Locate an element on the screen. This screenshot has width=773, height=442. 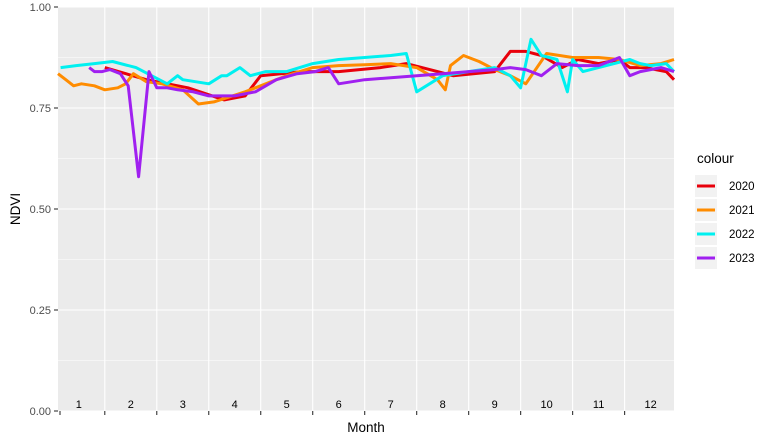
series-line-2022 is located at coordinates (368, 65).